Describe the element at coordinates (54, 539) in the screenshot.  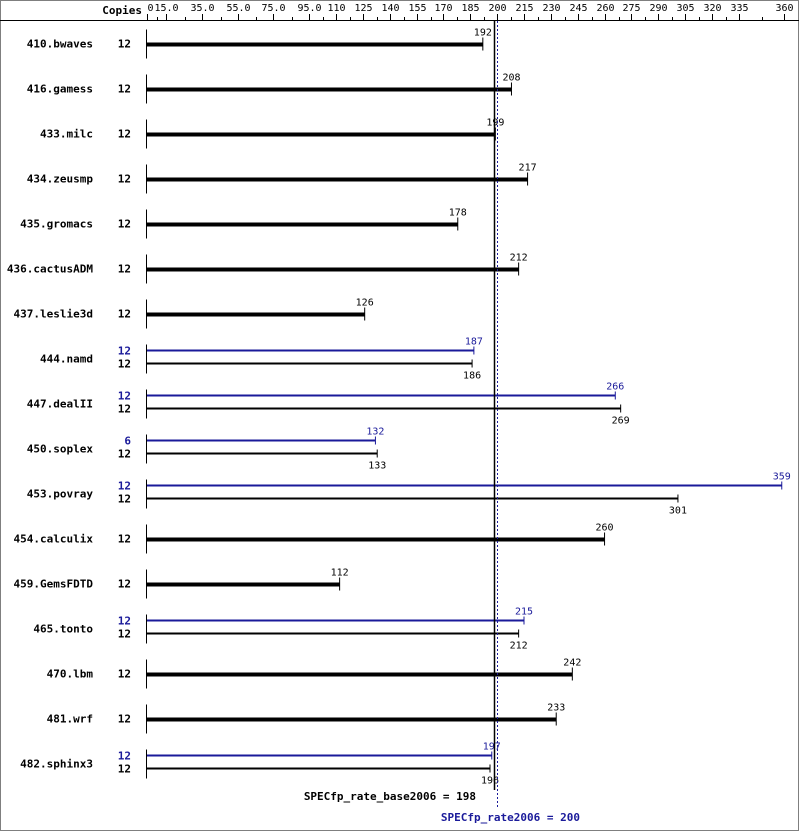
I see `benchmark-name: 454.calculix` at that location.